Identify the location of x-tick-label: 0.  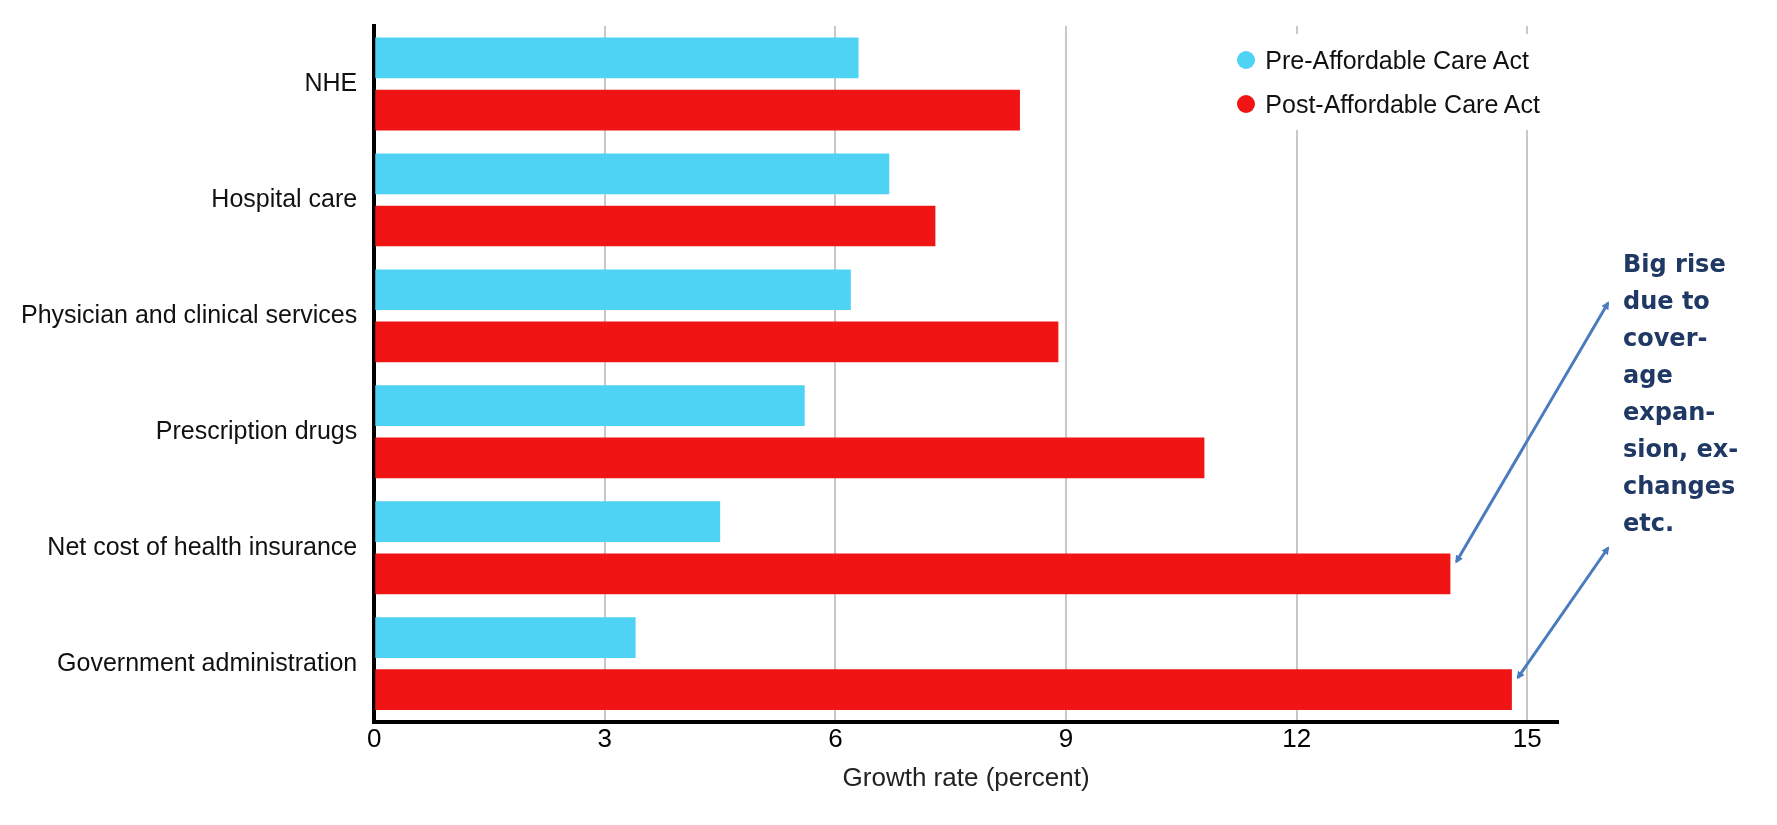
(374, 738).